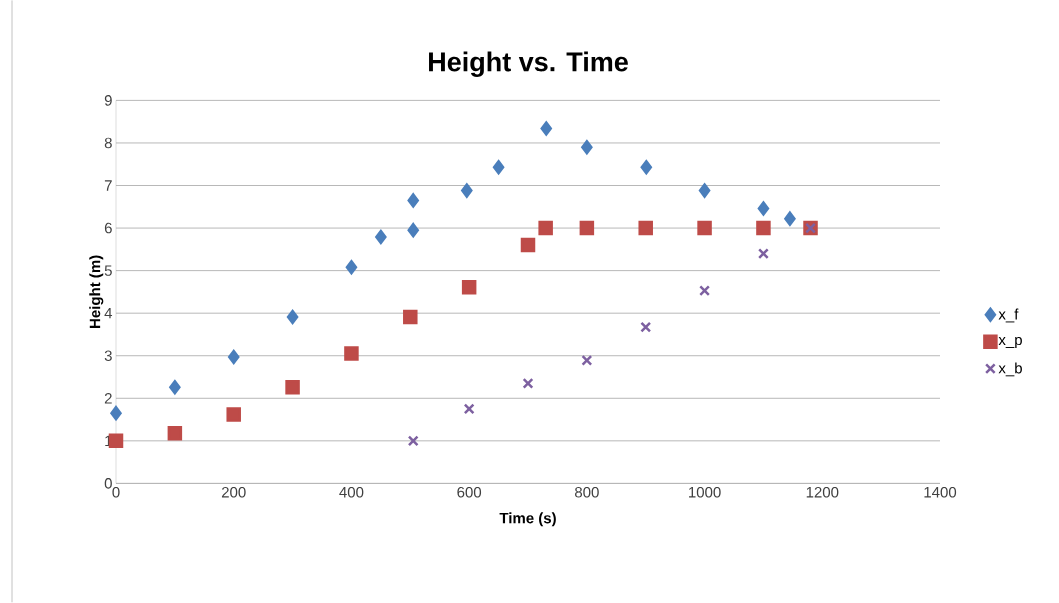  Describe the element at coordinates (587, 492) in the screenshot. I see `x-tick-label: 800` at that location.